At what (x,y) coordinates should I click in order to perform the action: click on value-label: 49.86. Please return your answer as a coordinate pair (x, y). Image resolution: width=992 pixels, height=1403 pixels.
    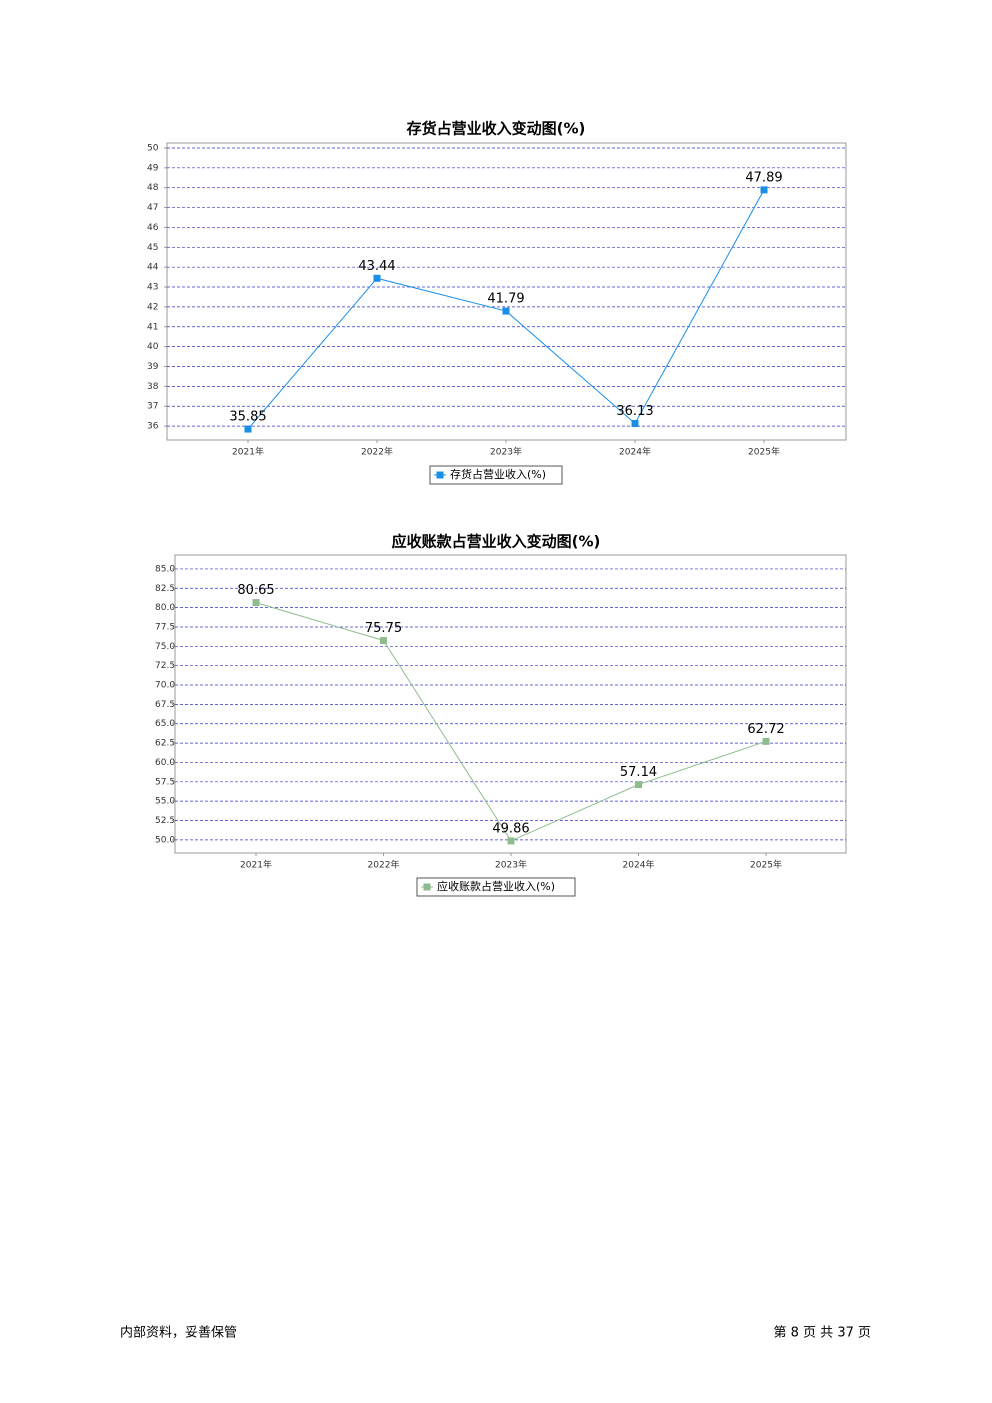
    Looking at the image, I should click on (510, 828).